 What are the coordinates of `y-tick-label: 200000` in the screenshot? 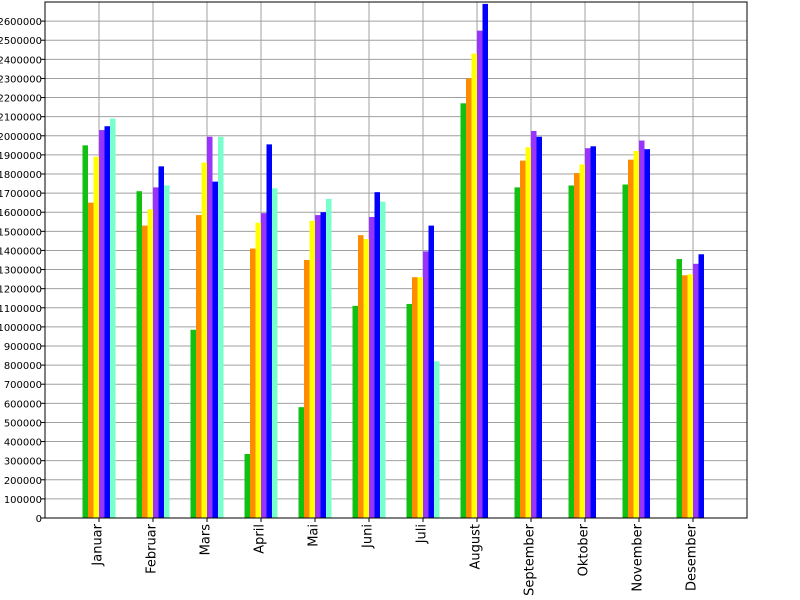 It's located at (23, 481).